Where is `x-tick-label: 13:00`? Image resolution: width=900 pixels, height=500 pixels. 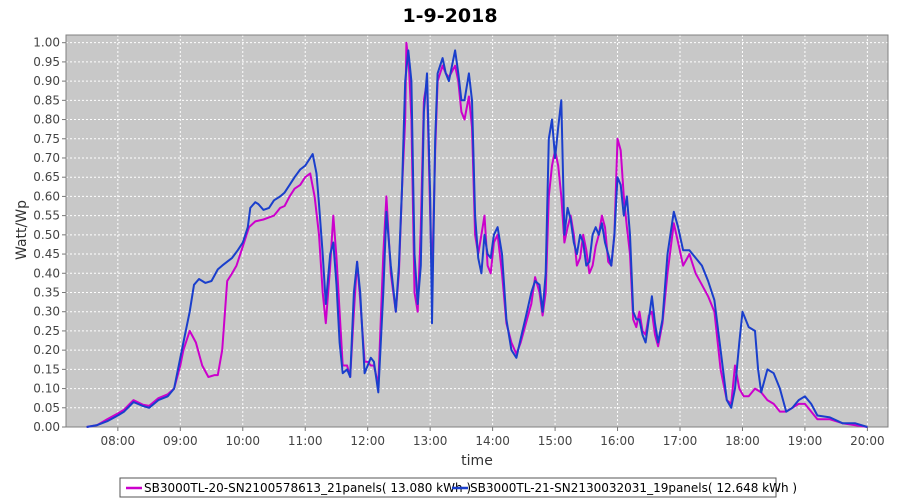
x-tick-label: 13:00 is located at coordinates (430, 441).